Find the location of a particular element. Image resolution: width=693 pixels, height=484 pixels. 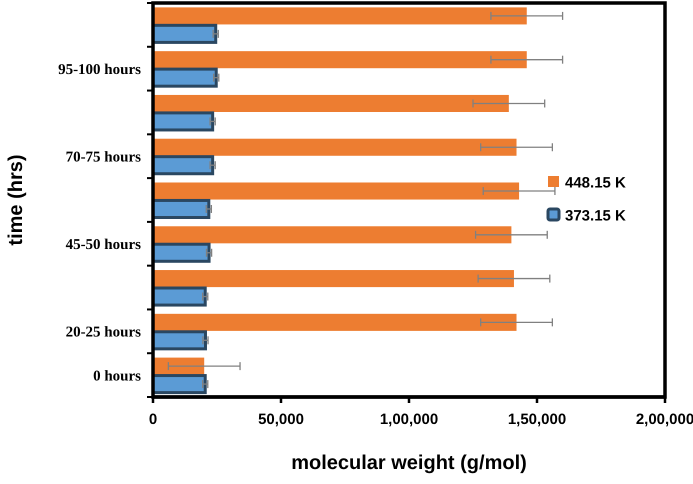

x-axis-title: molecular weight (g/mol) is located at coordinates (409, 463).